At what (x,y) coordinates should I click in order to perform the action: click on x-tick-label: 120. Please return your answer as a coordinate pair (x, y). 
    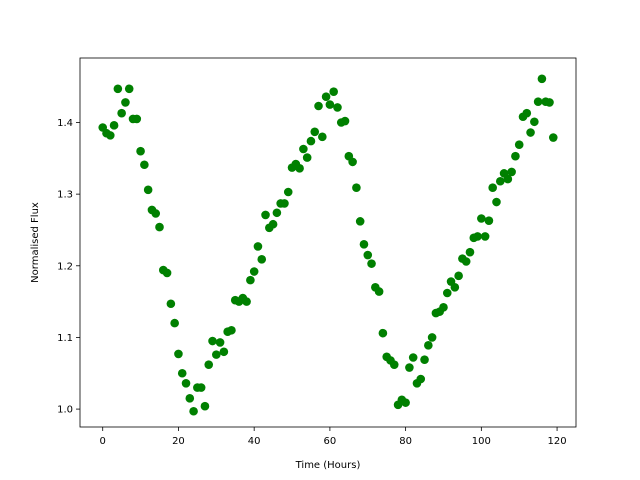
    Looking at the image, I should click on (557, 441).